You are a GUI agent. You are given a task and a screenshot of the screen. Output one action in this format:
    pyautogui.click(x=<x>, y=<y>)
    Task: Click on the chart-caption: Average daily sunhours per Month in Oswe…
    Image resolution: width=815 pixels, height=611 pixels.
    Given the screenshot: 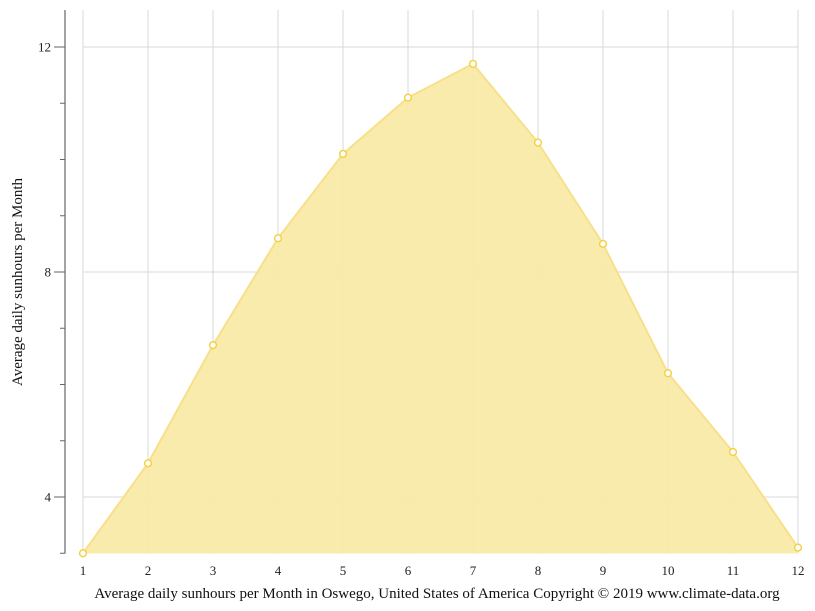 What is the action you would take?
    pyautogui.click(x=437, y=594)
    